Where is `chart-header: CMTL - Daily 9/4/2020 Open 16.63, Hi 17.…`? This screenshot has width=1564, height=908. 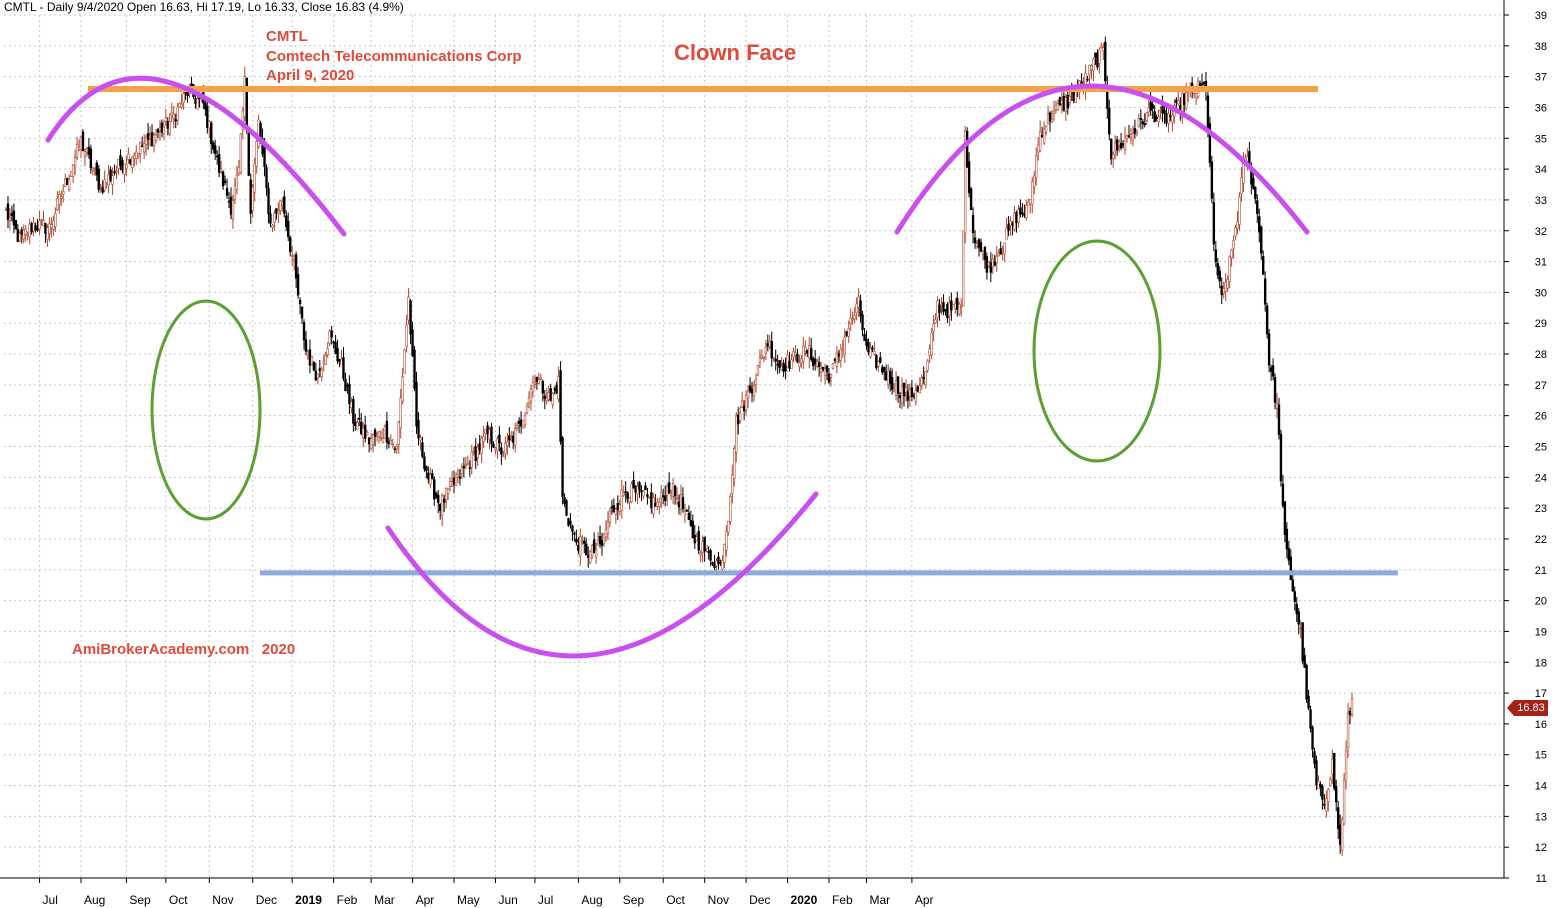 chart-header: CMTL - Daily 9/4/2020 Open 16.63, Hi 17.… is located at coordinates (204, 7).